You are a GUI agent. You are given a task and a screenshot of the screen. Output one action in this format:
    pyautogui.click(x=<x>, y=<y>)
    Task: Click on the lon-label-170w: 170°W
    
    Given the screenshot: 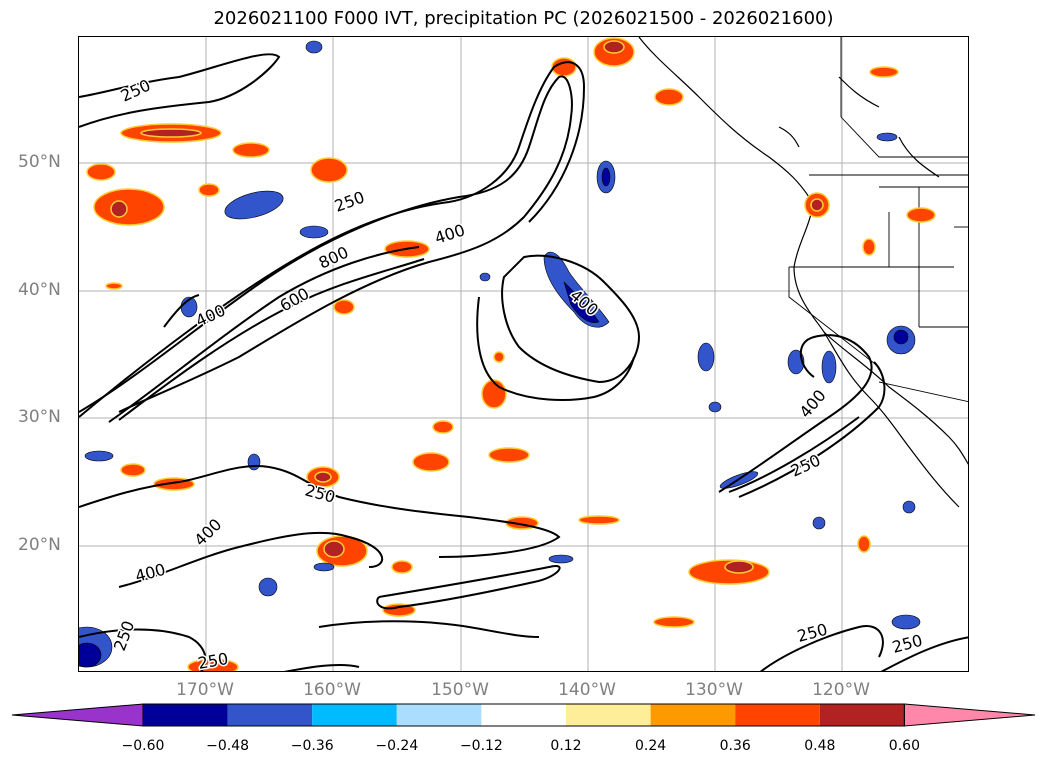 What is the action you would take?
    pyautogui.click(x=205, y=690)
    